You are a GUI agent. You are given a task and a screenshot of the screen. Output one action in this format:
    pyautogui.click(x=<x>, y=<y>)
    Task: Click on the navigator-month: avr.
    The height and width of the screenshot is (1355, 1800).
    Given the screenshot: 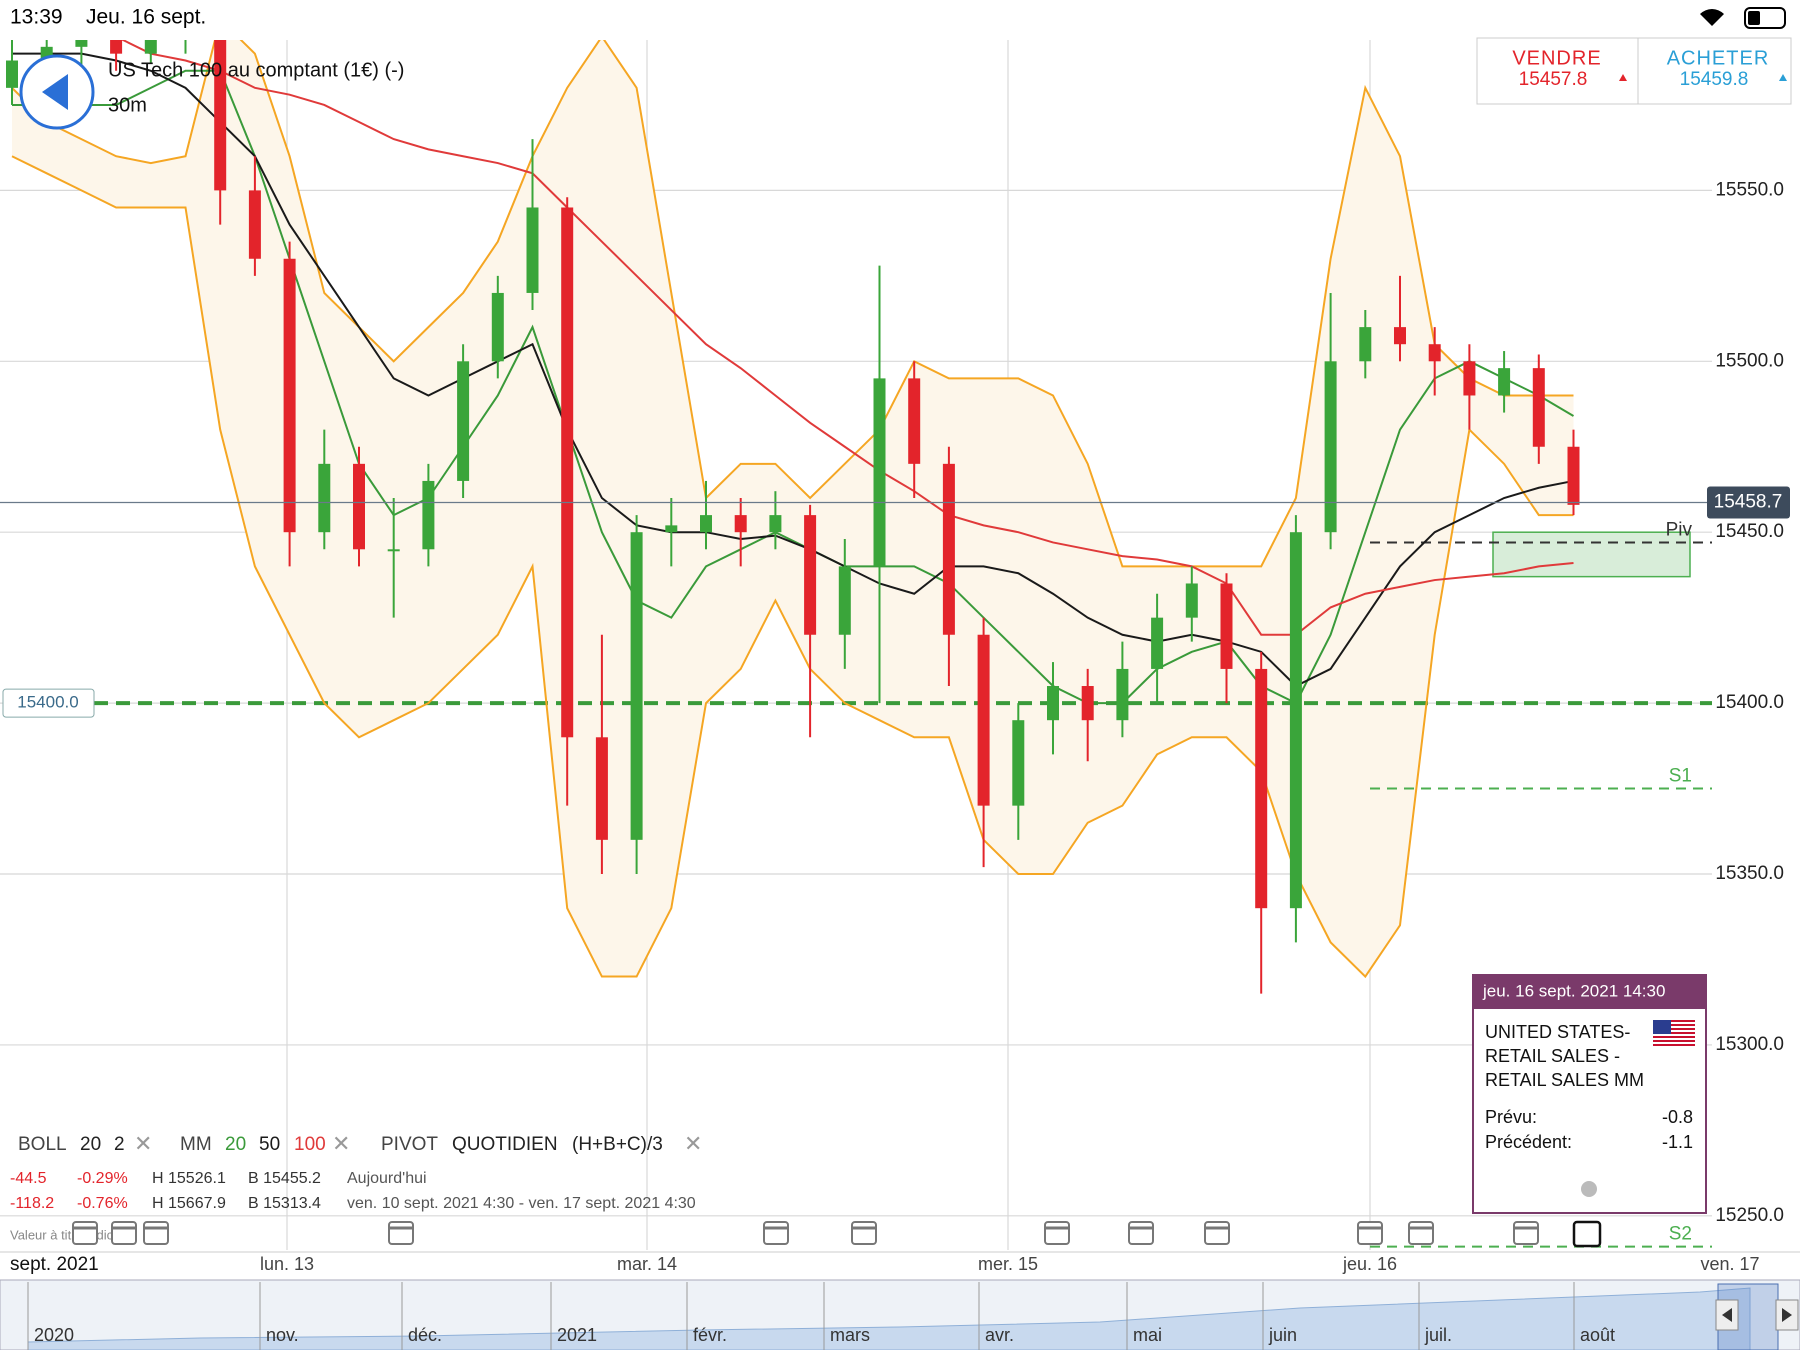 What is the action you would take?
    pyautogui.click(x=999, y=1335)
    